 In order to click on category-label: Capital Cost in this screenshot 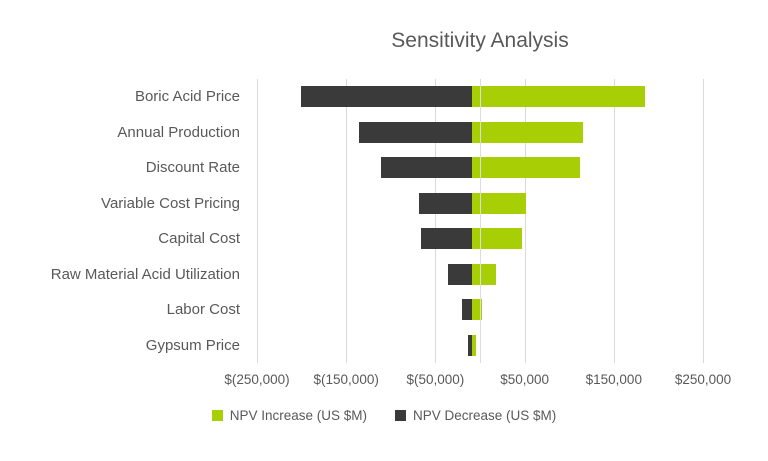, I will do `click(199, 239)`.